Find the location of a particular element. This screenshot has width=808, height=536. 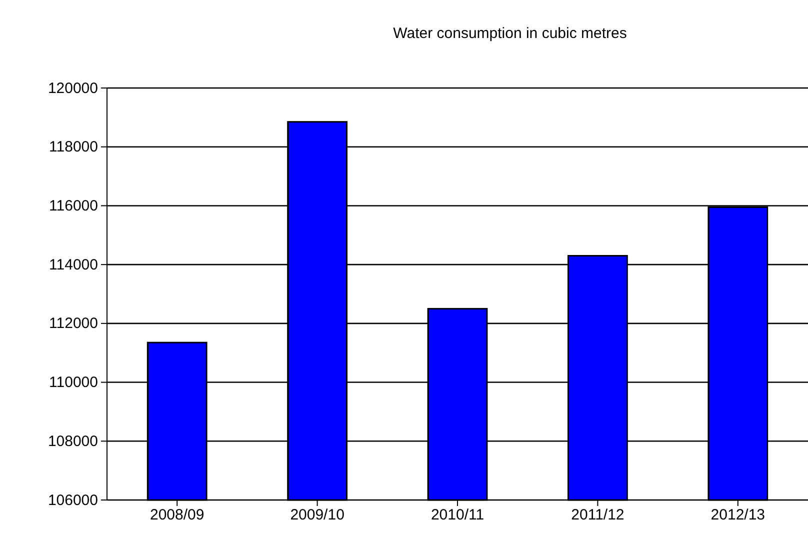

y-tick-label: 108000 is located at coordinates (73, 441).